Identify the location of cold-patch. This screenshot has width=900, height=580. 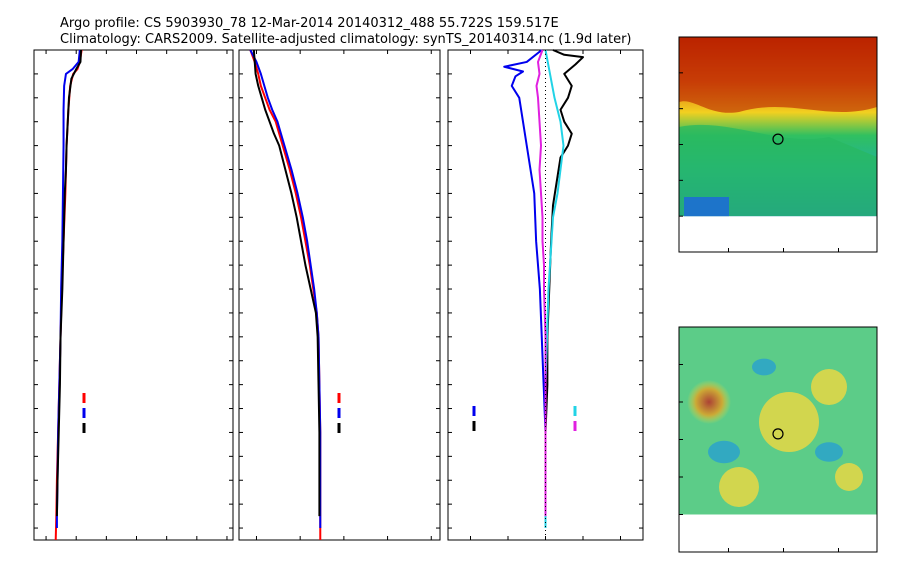
(706, 207).